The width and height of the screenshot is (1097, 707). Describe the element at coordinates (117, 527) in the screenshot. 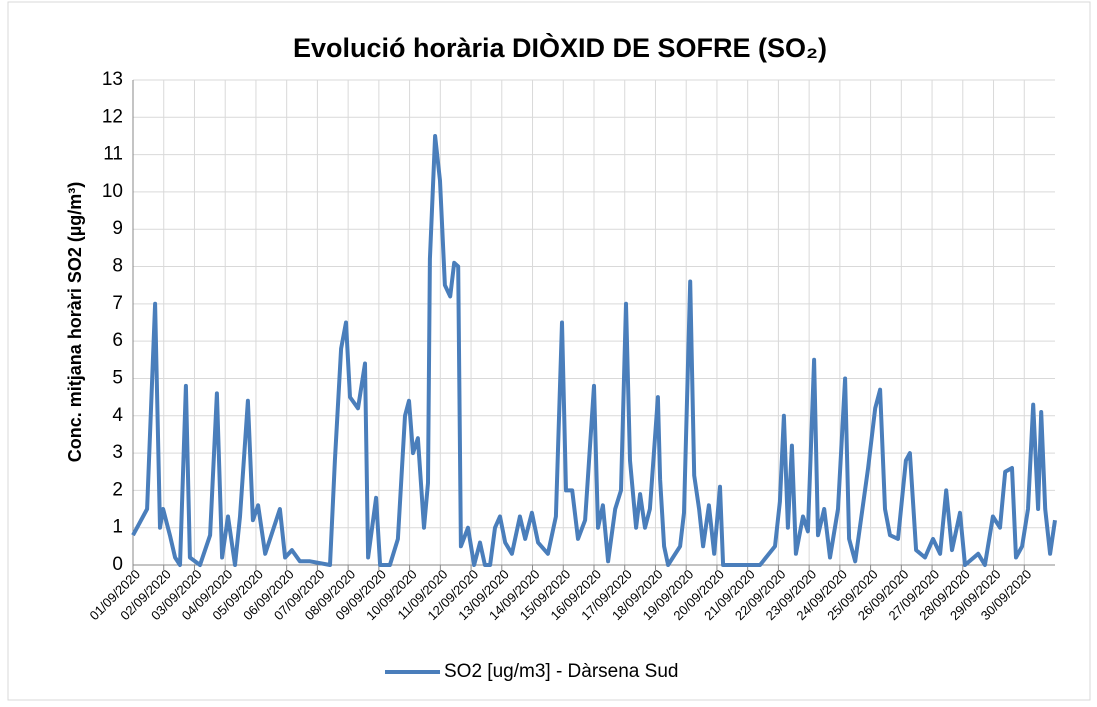

I see `y-tick-label: 1` at that location.